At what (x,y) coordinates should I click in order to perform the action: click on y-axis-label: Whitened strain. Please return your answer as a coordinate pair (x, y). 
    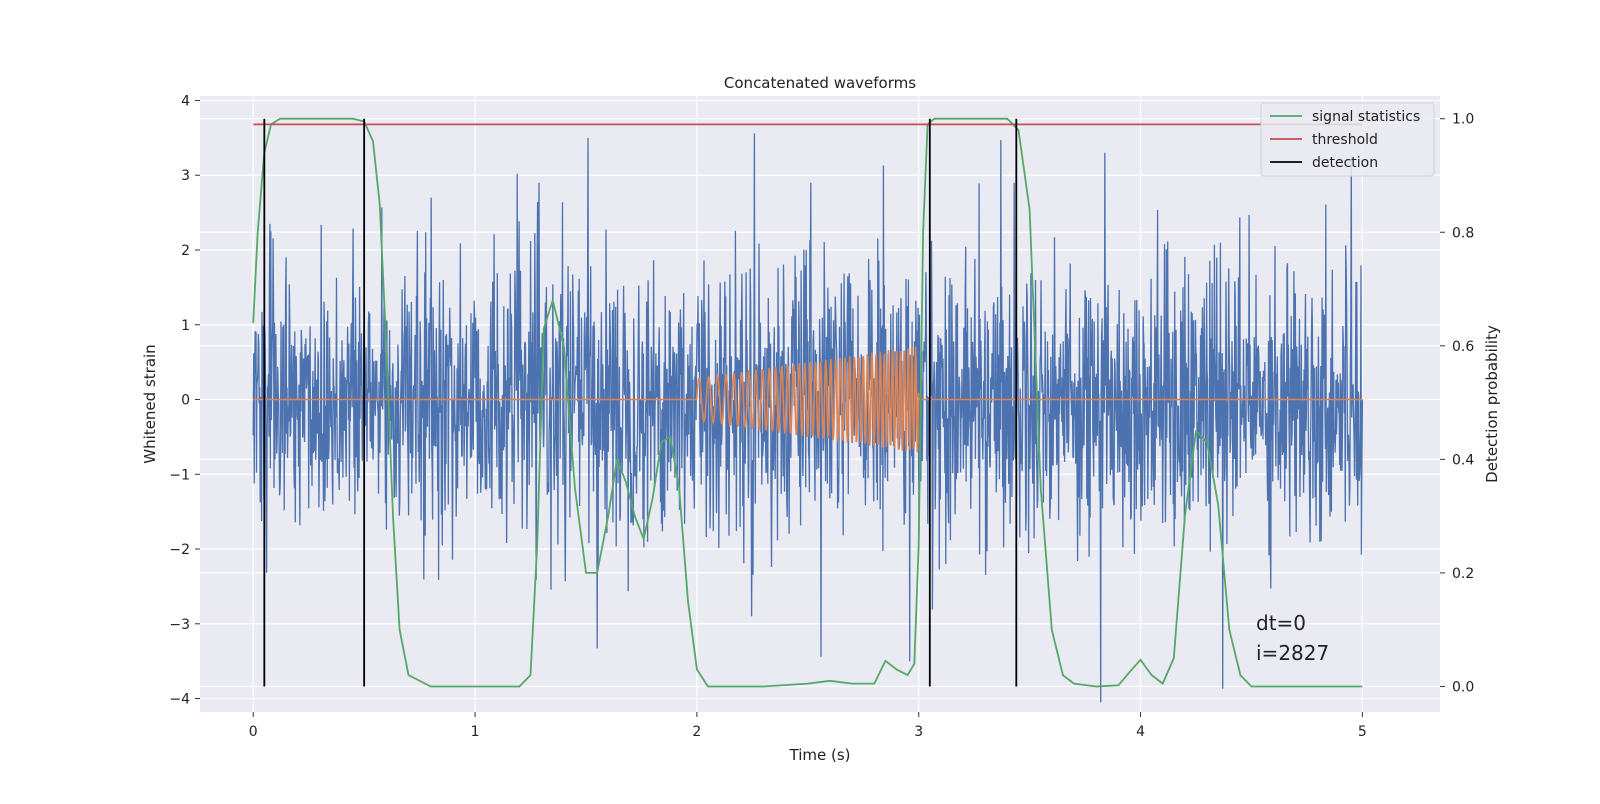
    Looking at the image, I should click on (150, 403).